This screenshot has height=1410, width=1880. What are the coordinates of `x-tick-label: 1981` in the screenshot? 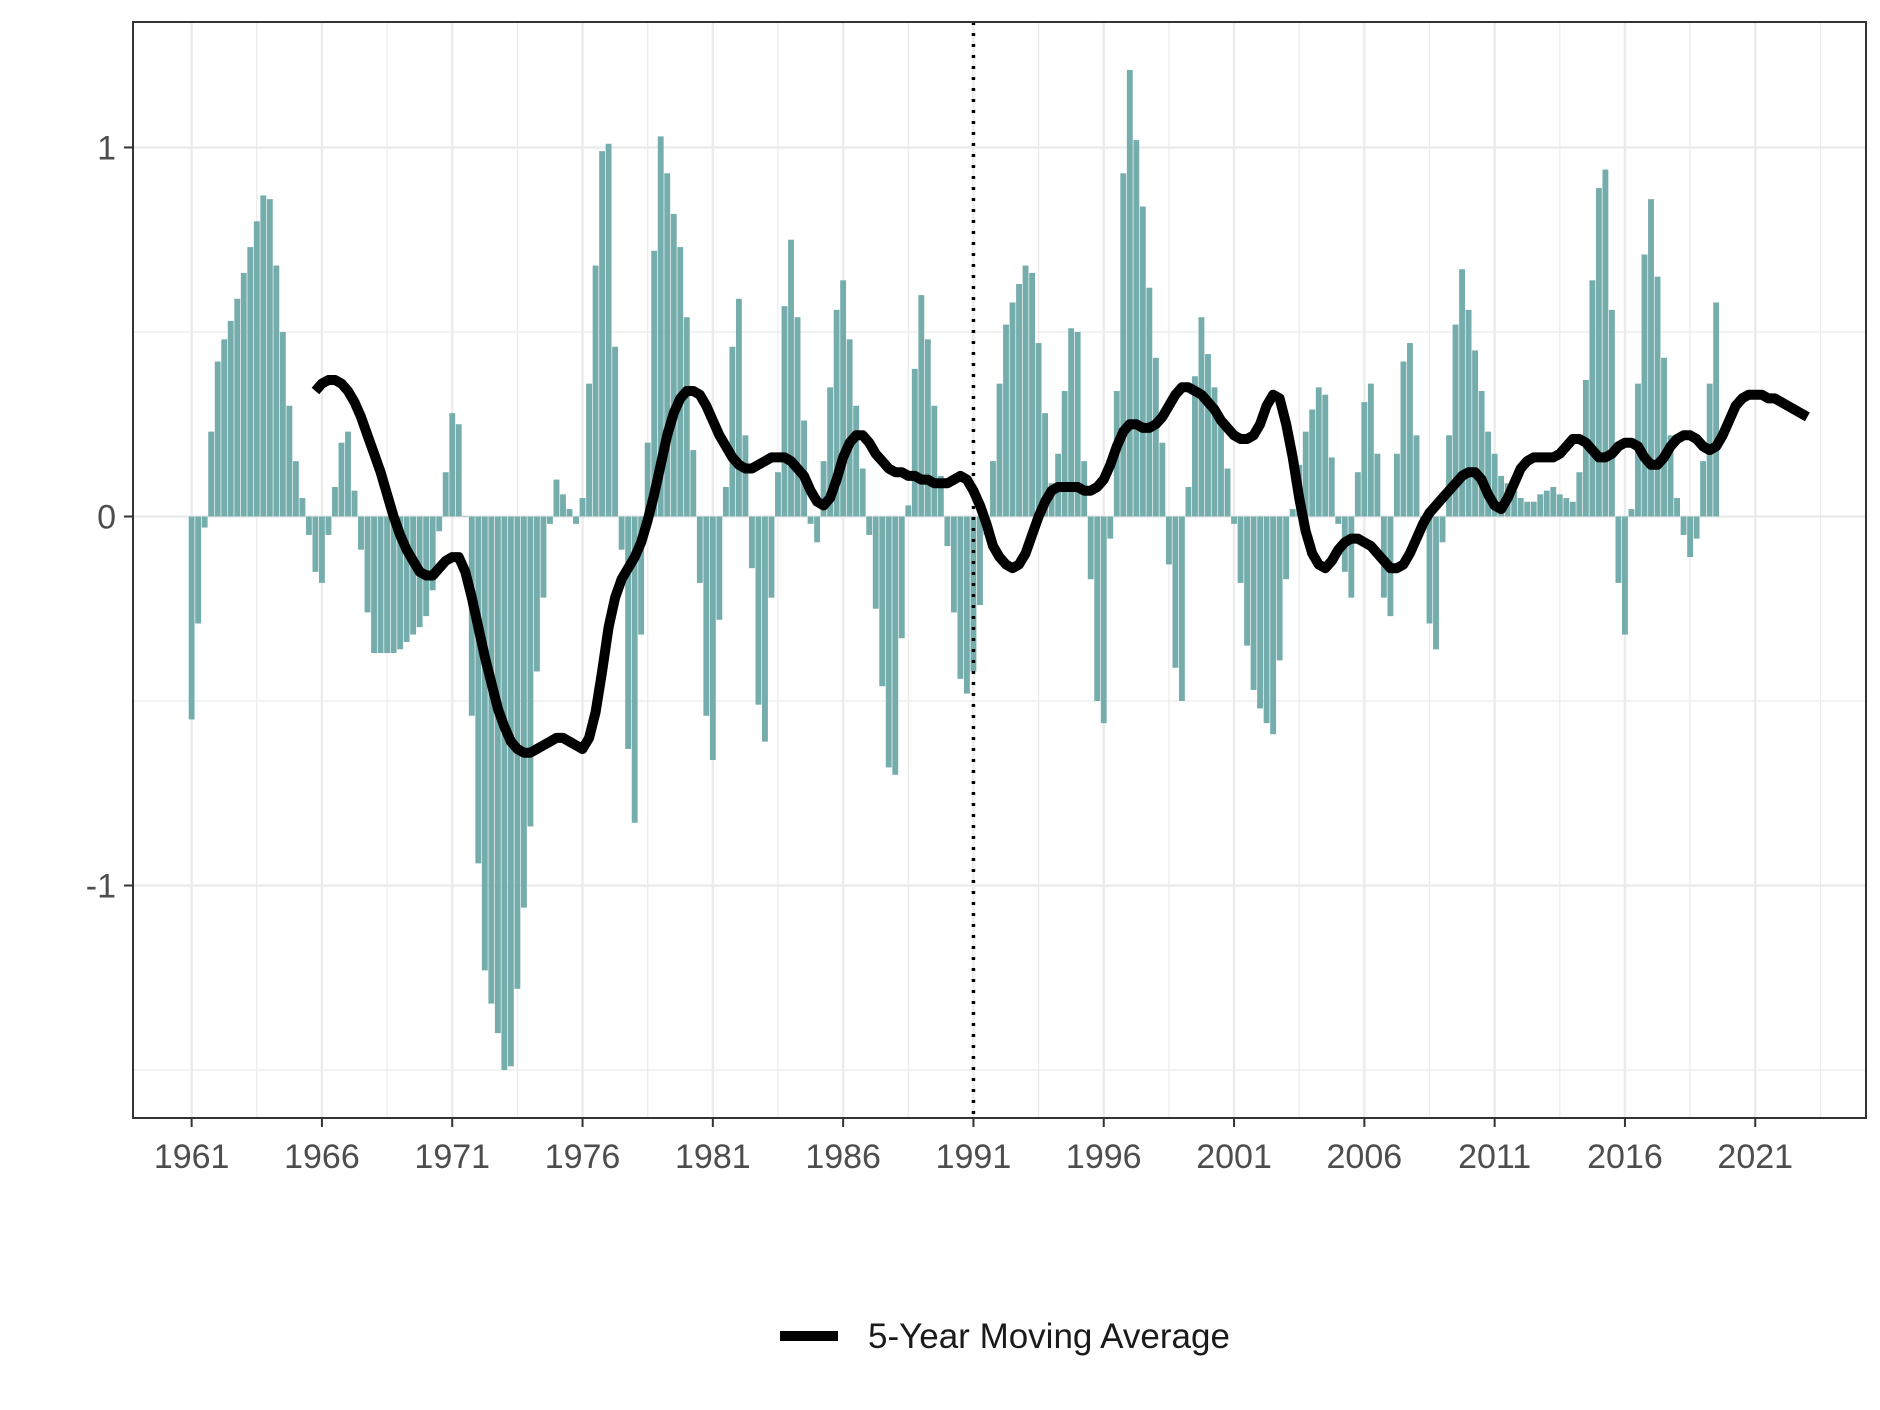 It's located at (713, 1157).